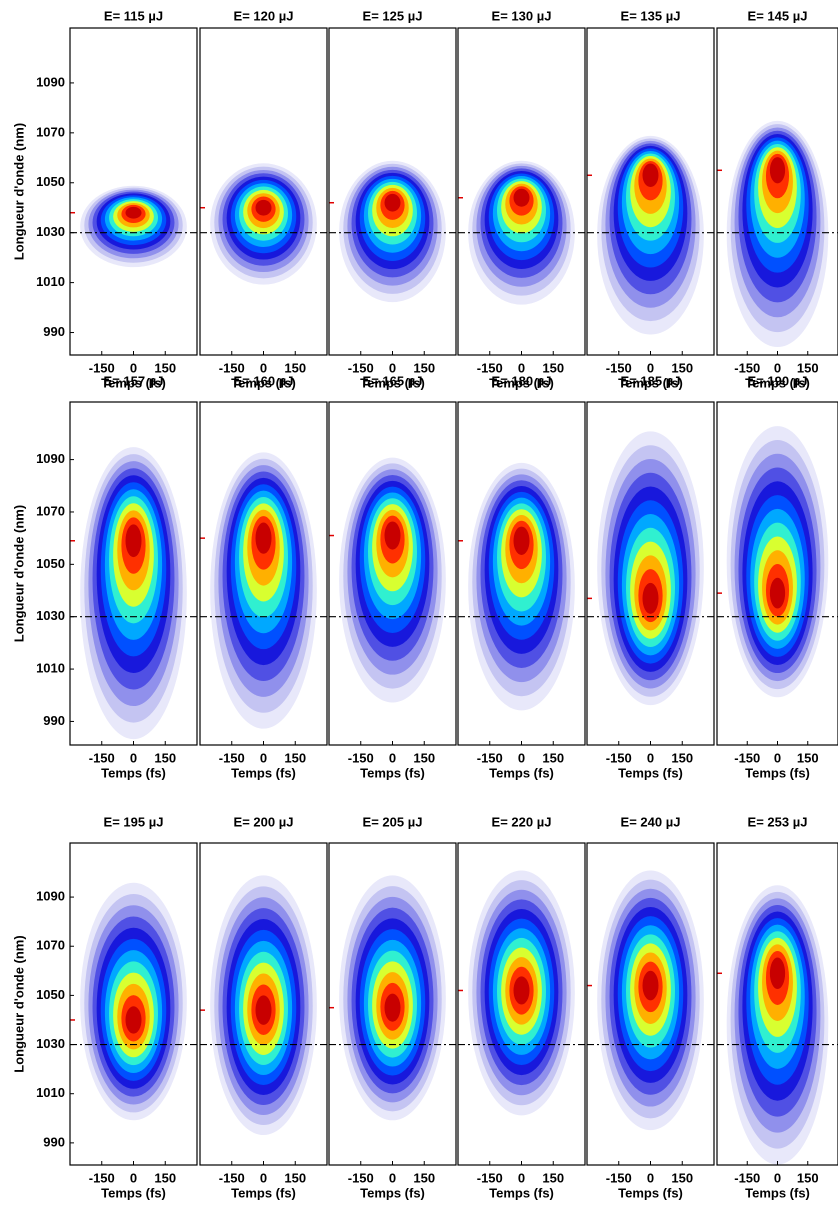  I want to click on panel-title: E= 240 µJ, so click(651, 821).